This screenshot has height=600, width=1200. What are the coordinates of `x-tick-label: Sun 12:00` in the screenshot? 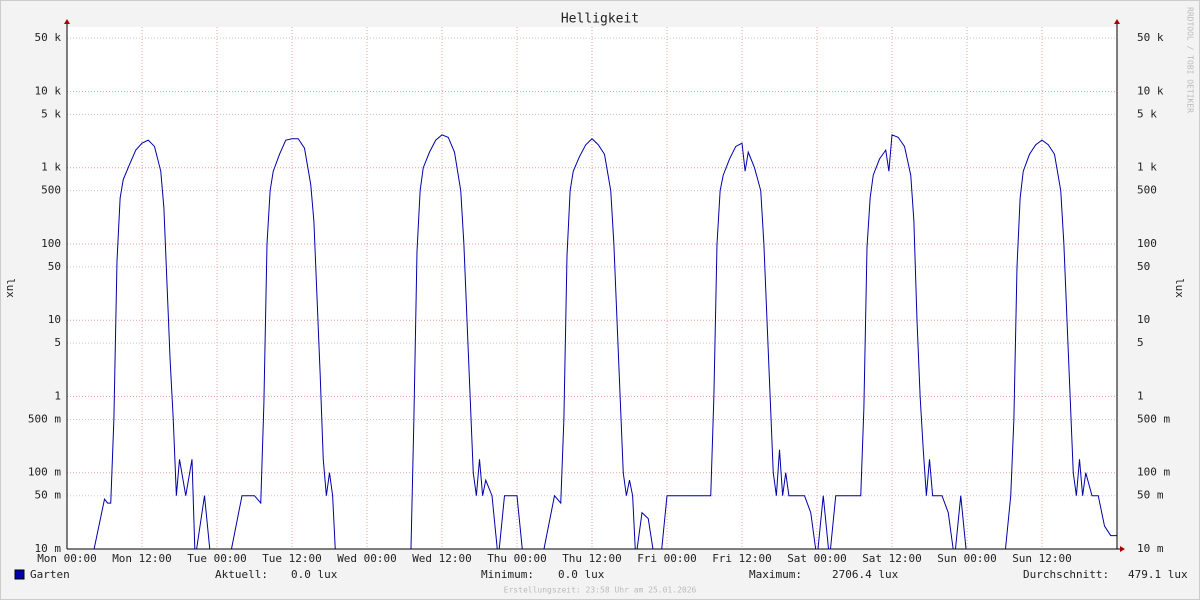 It's located at (1042, 558).